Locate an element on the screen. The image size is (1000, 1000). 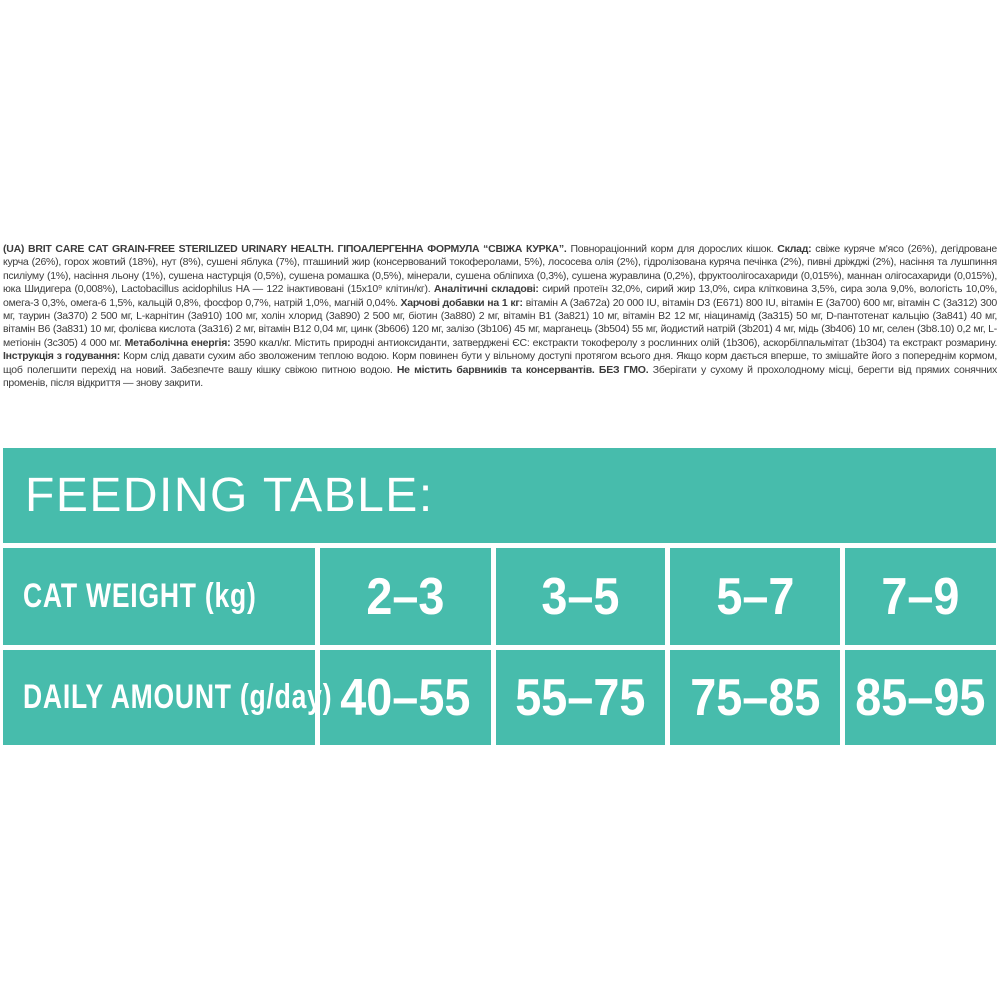
daily-amount-cell-3: 75–85 is located at coordinates (755, 697).